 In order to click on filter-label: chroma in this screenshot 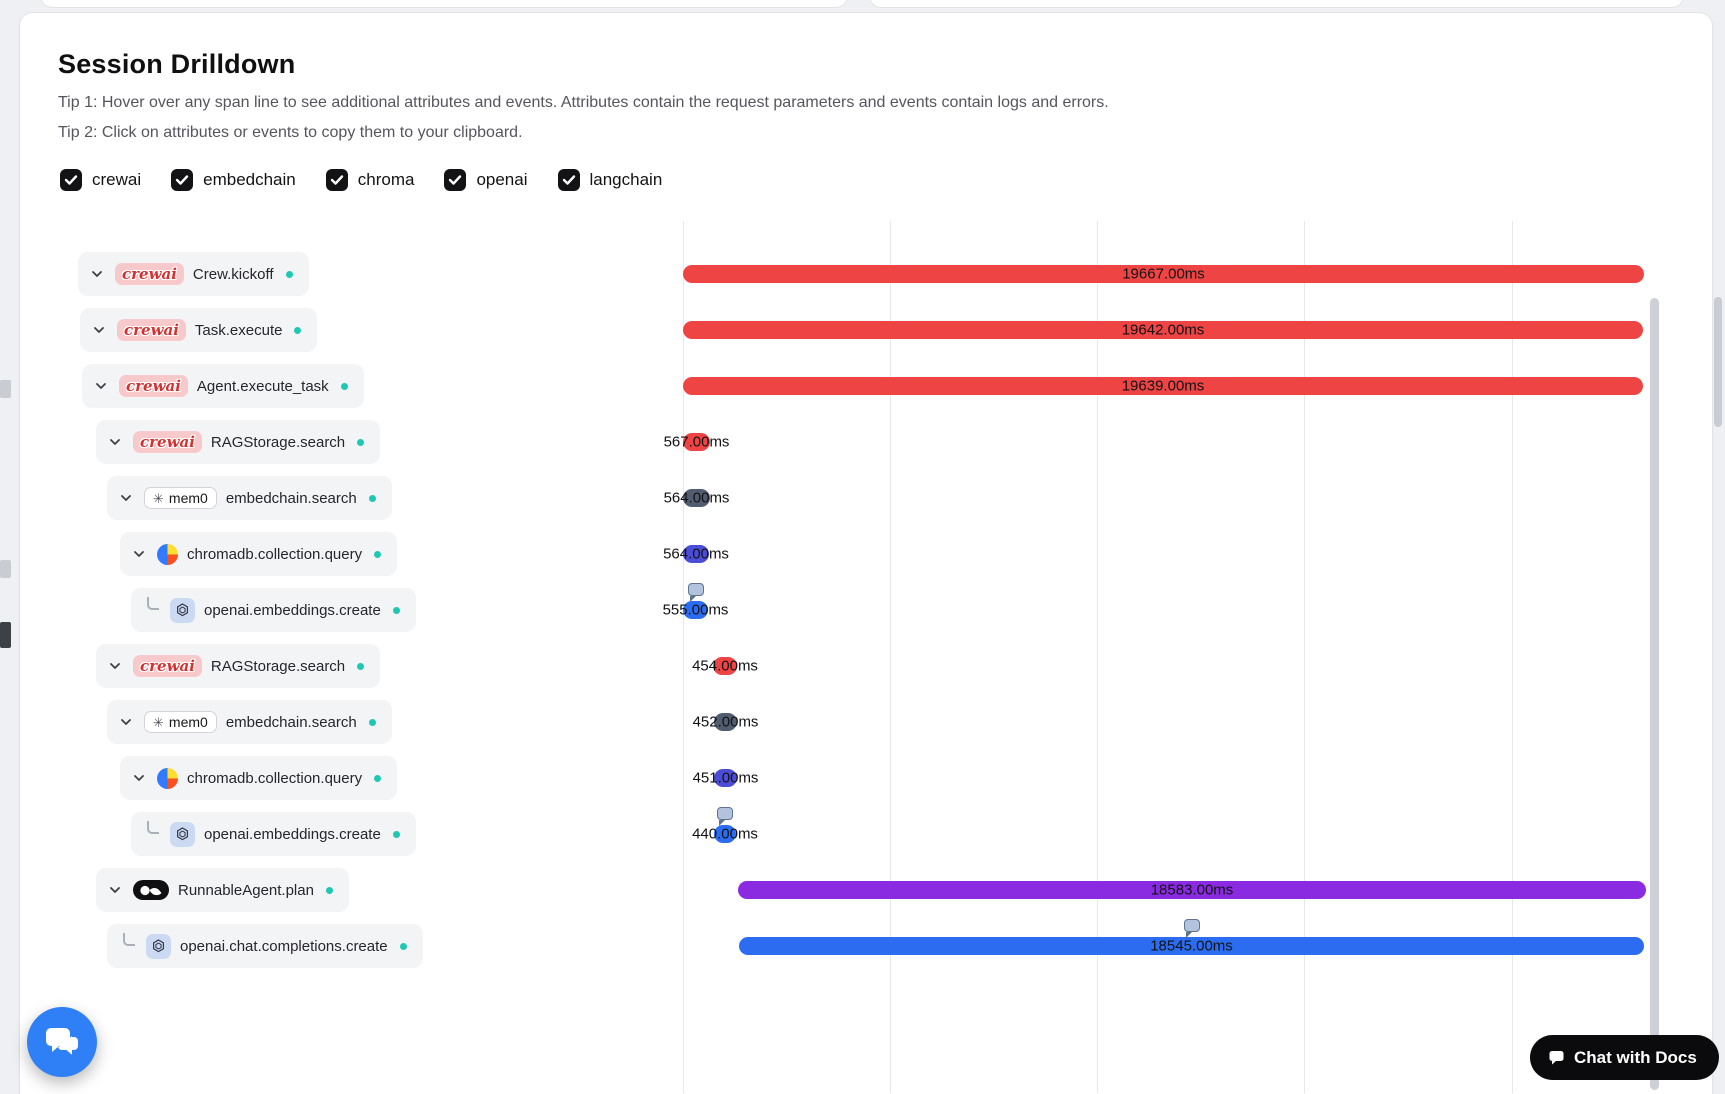, I will do `click(386, 179)`.